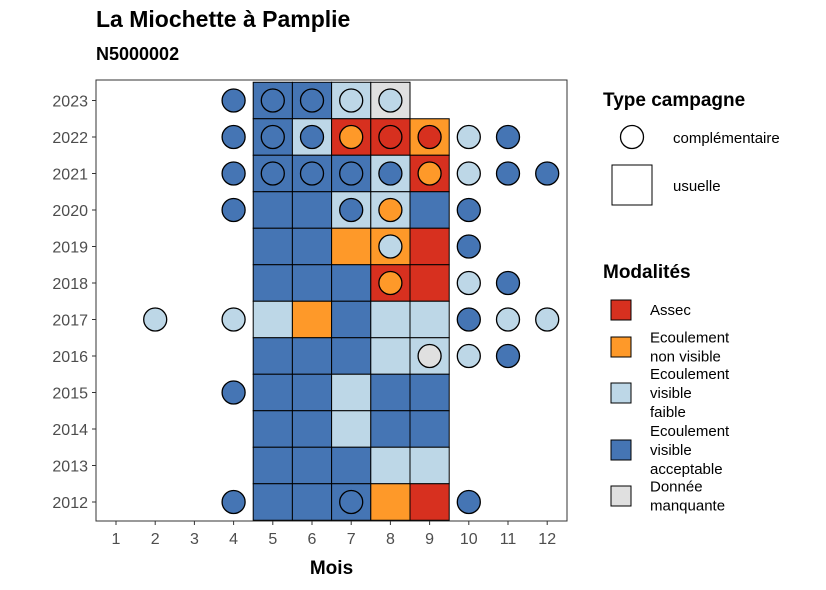  Describe the element at coordinates (194, 539) in the screenshot. I see `x-tick-label: 3` at that location.